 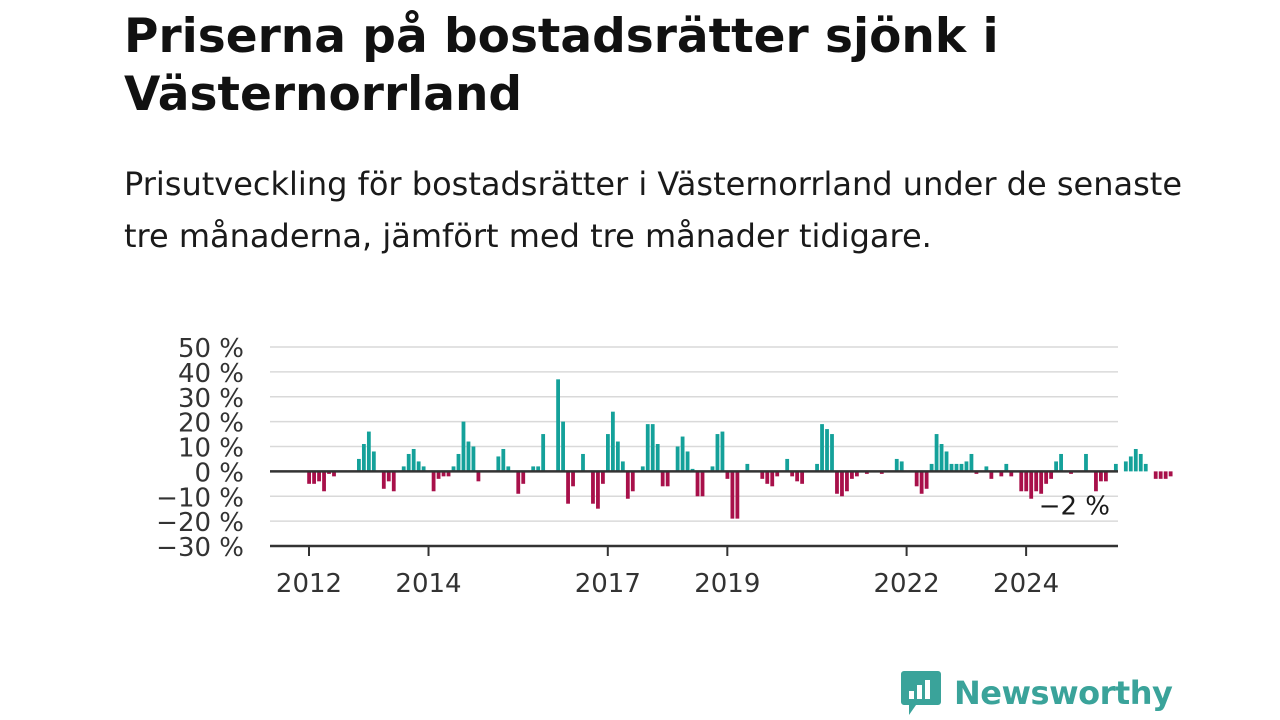 What do you see at coordinates (608, 584) in the screenshot?
I see `x-tick-label: 2017` at bounding box center [608, 584].